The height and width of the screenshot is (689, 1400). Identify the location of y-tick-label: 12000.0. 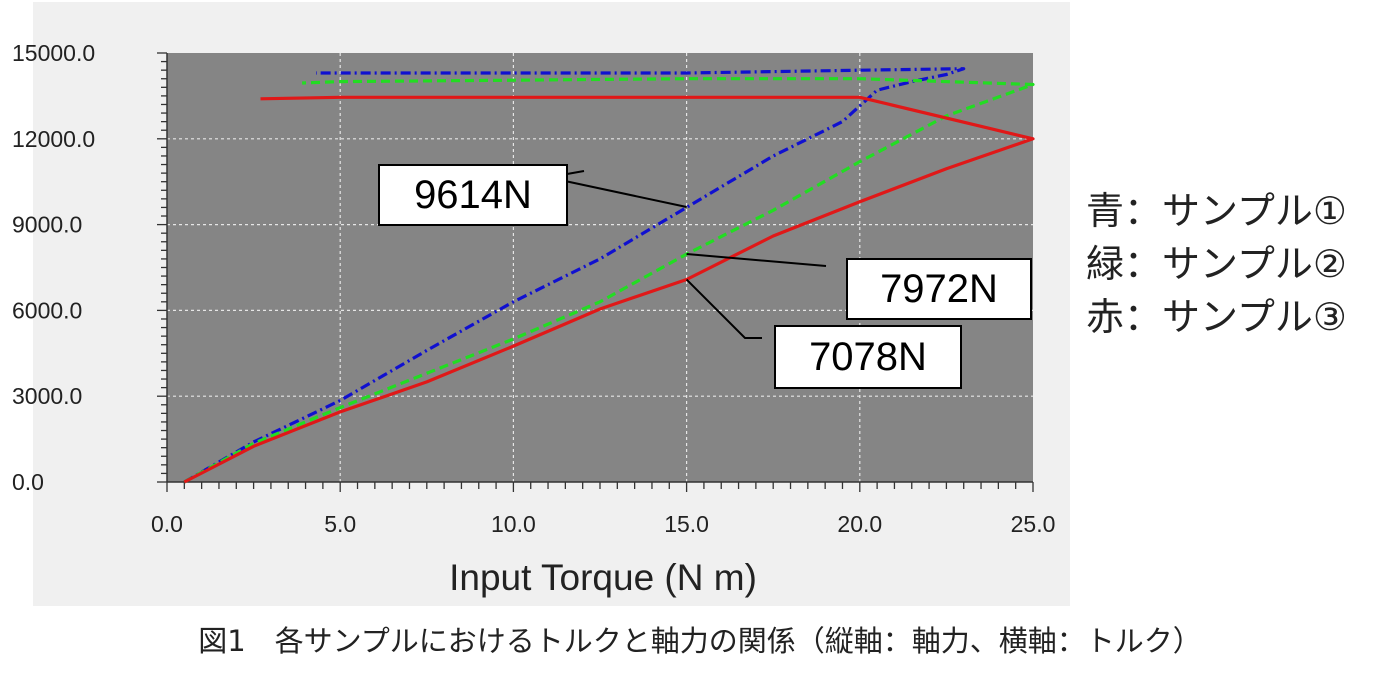
(53, 139).